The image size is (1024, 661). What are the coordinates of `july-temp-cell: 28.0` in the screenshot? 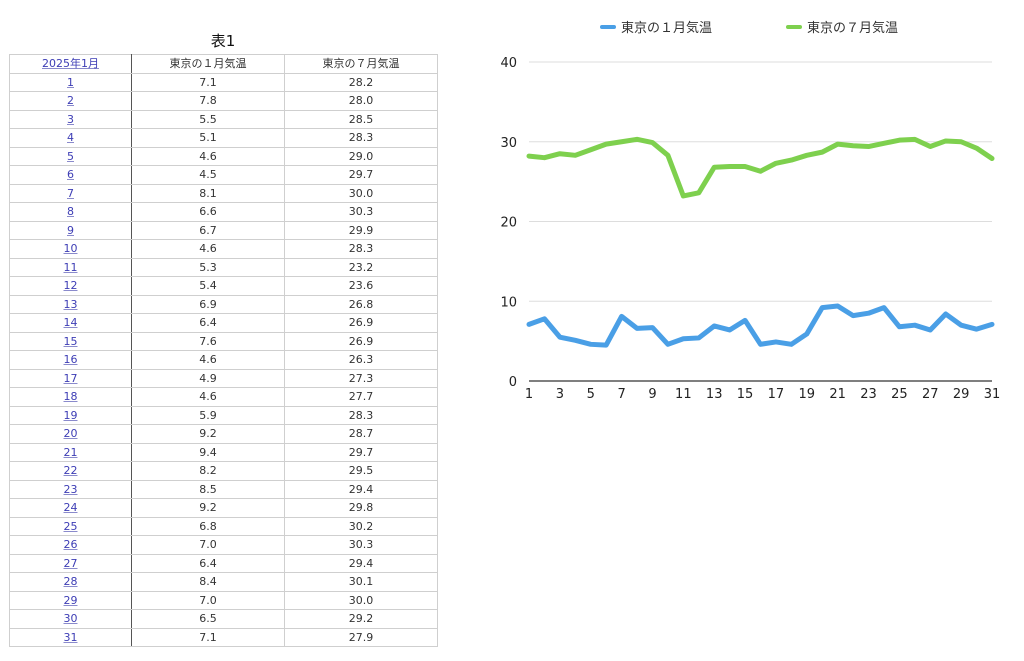 It's located at (361, 101).